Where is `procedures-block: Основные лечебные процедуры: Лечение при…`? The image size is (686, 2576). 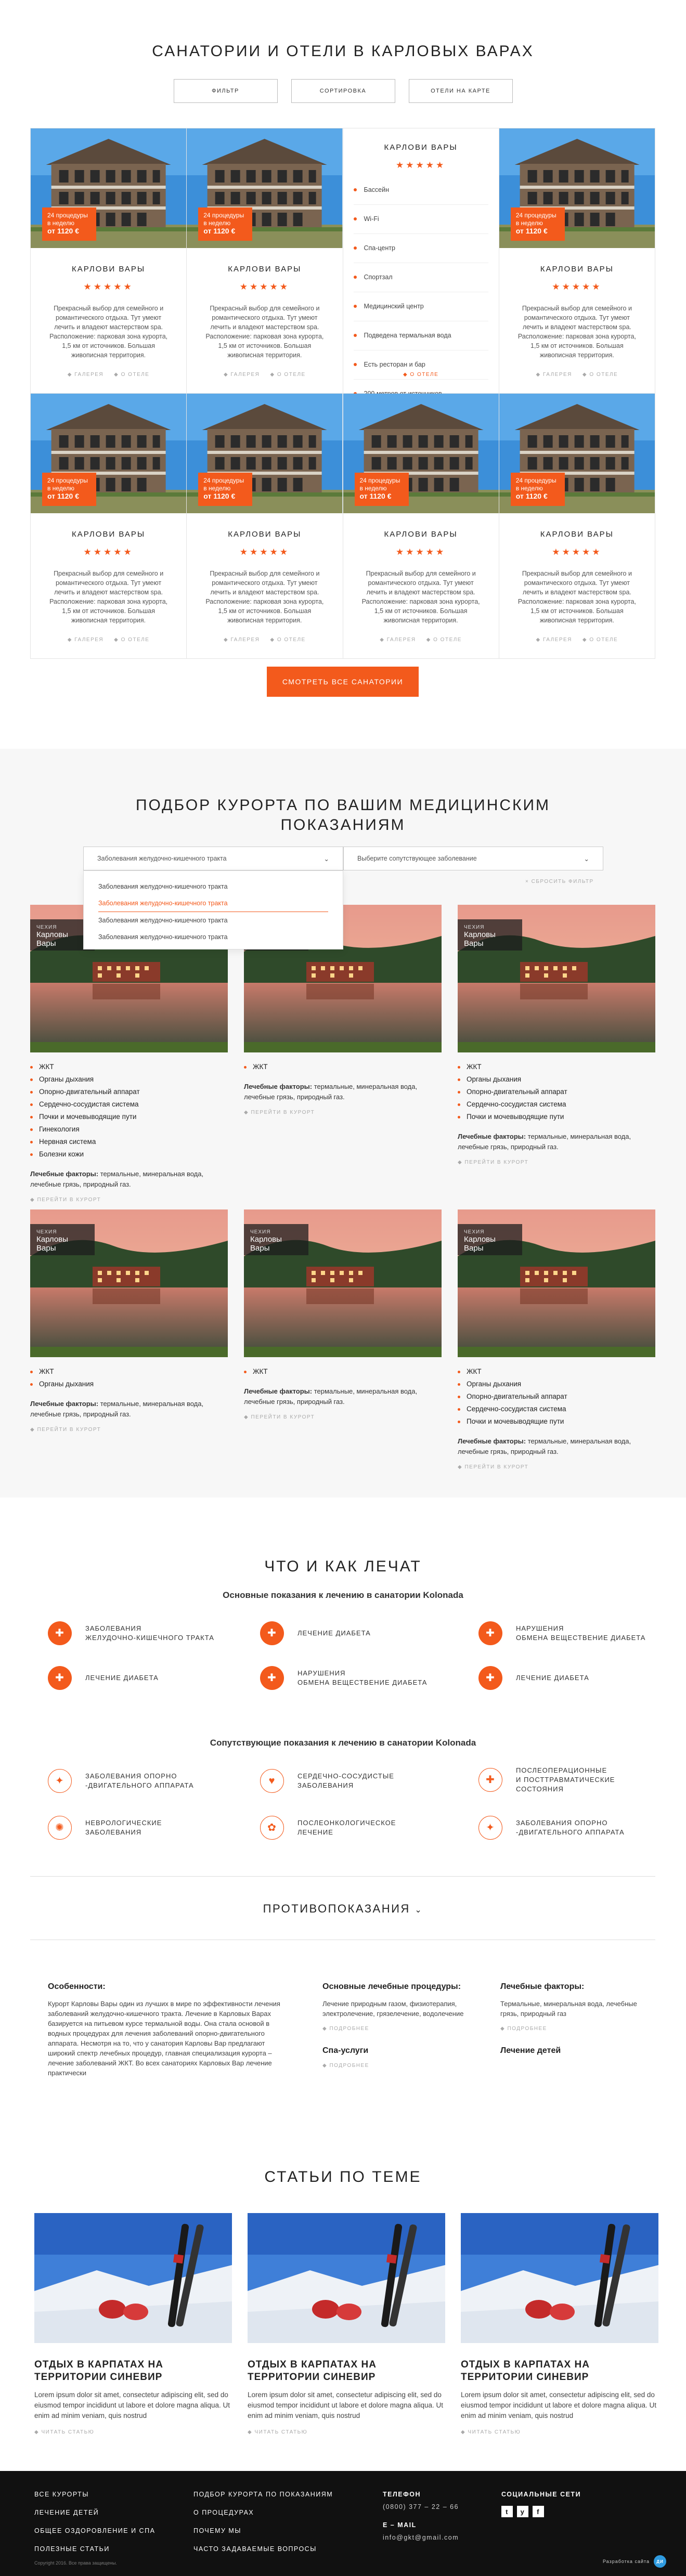
procedures-block: Основные лечебные процедуры: Лечение при… is located at coordinates (405, 2025).